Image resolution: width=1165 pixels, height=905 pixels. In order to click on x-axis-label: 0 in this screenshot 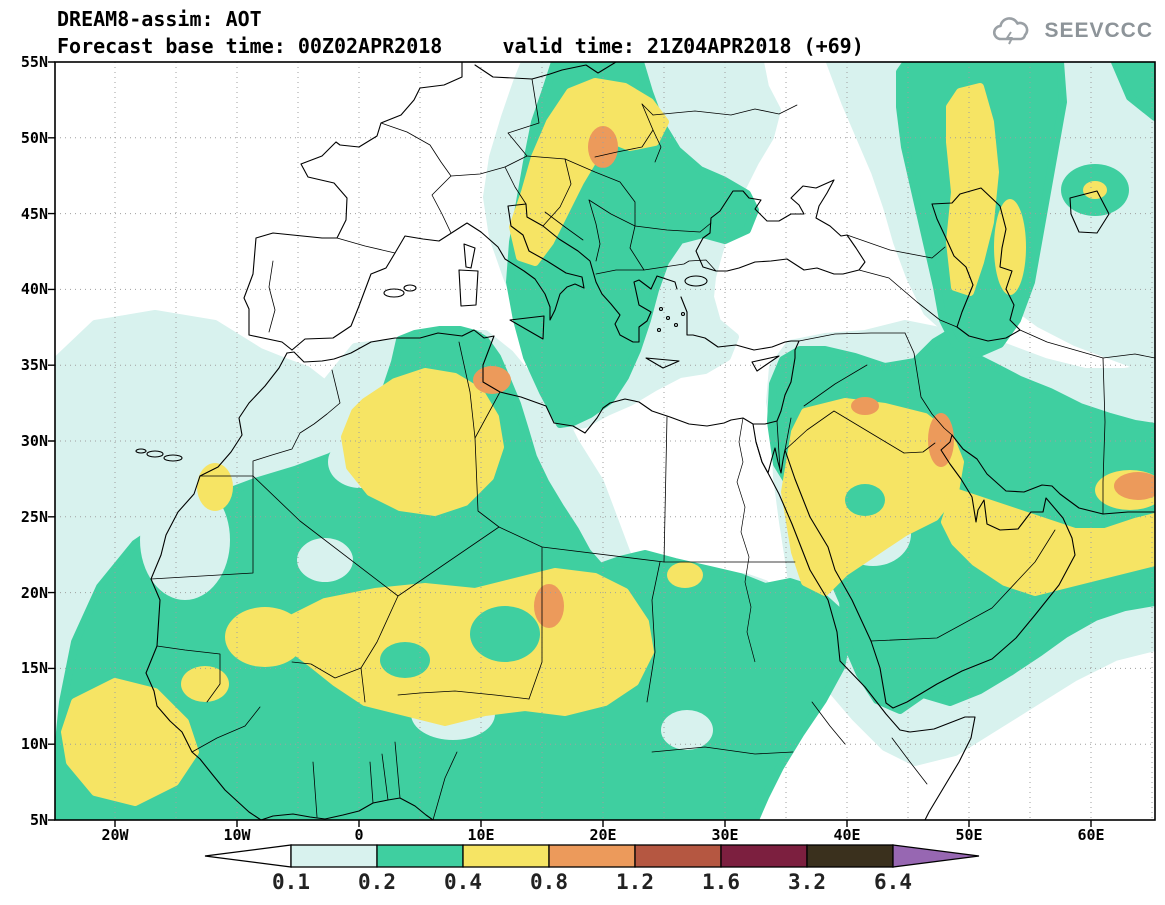, I will do `click(359, 835)`.